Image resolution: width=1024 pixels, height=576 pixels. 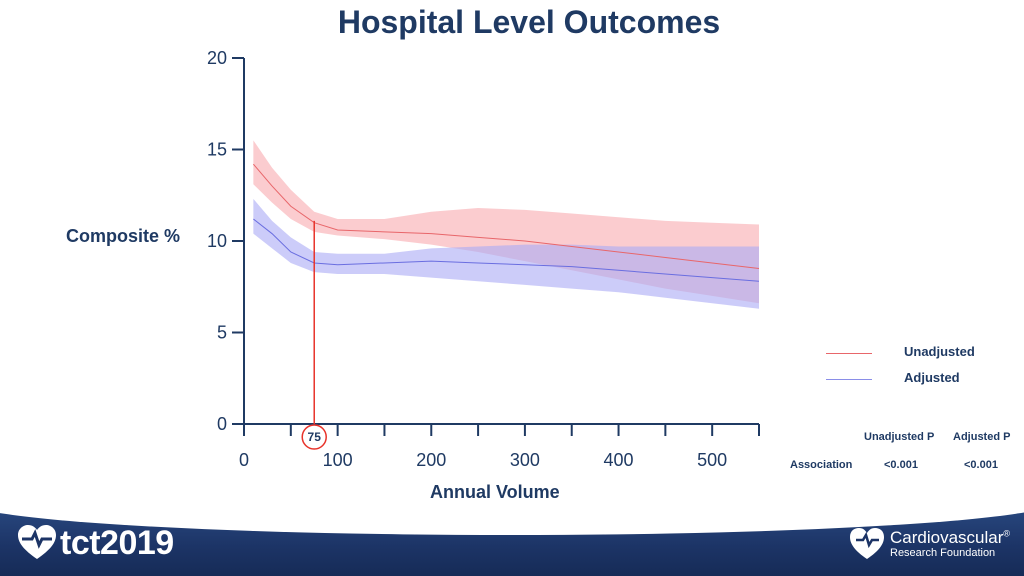 What do you see at coordinates (821, 465) in the screenshot?
I see `pvalue-row-label: Association` at bounding box center [821, 465].